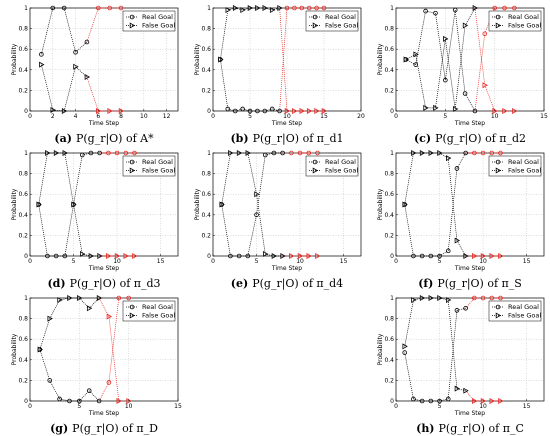 The image size is (550, 436). What do you see at coordinates (74, 261) in the screenshot?
I see `x-tick-label: 5` at bounding box center [74, 261].